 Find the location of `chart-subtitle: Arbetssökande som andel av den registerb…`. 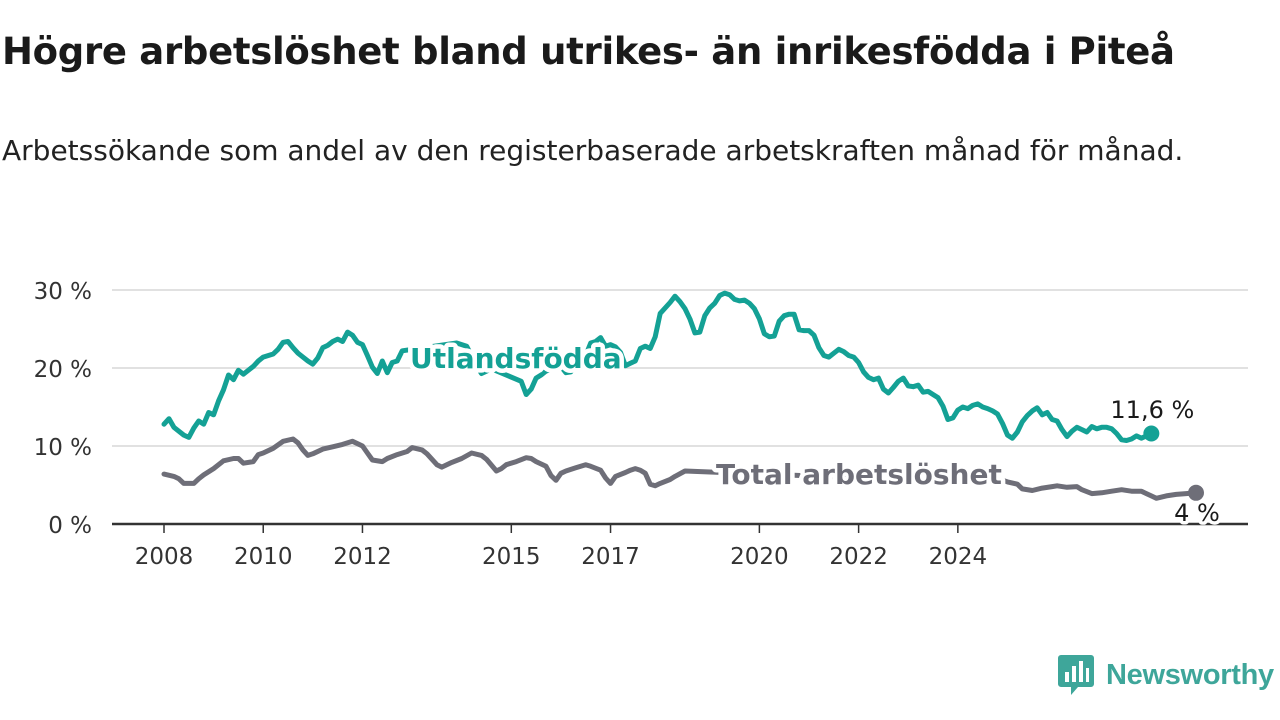

chart-subtitle: Arbetssökande som andel av den registerb… is located at coordinates (593, 150).